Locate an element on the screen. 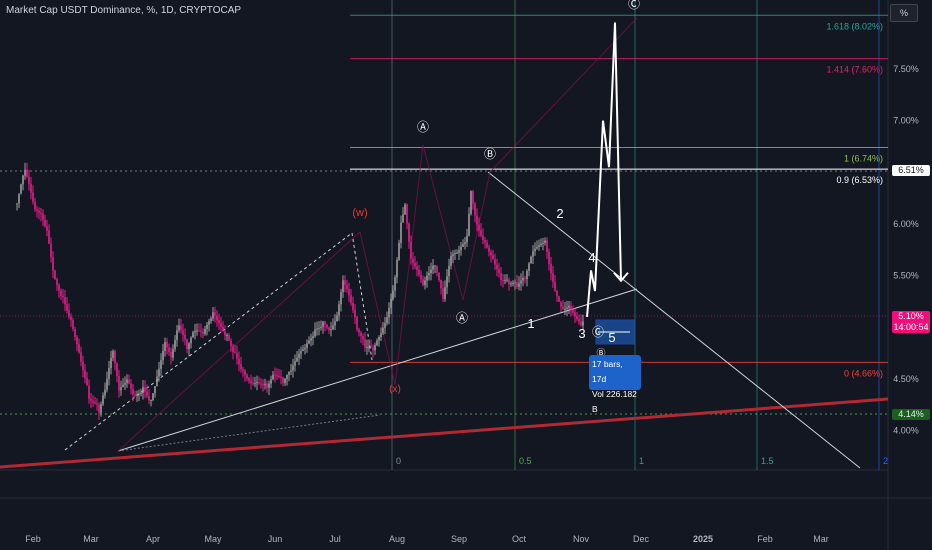 The width and height of the screenshot is (932, 550). wave-label-4: 4 is located at coordinates (591, 257).